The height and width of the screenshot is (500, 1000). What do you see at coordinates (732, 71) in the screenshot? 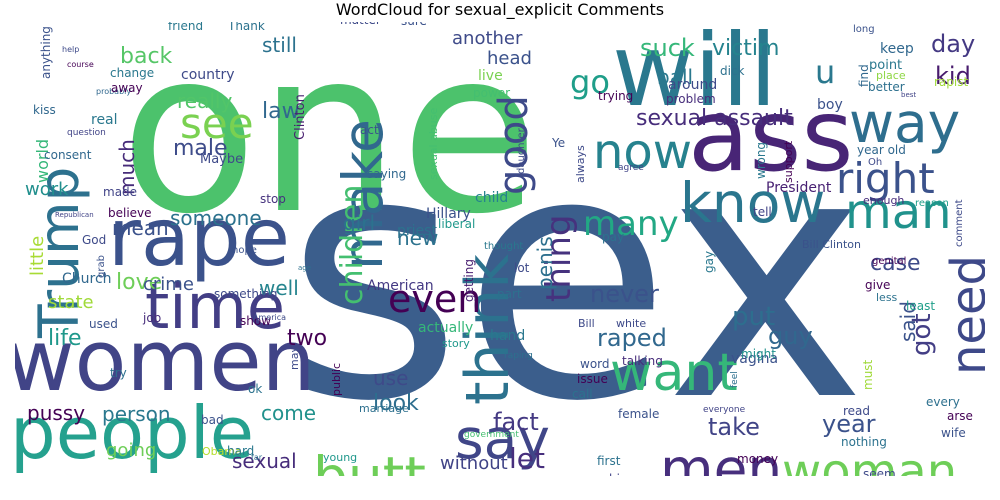
I see `word-dick: dick` at bounding box center [732, 71].